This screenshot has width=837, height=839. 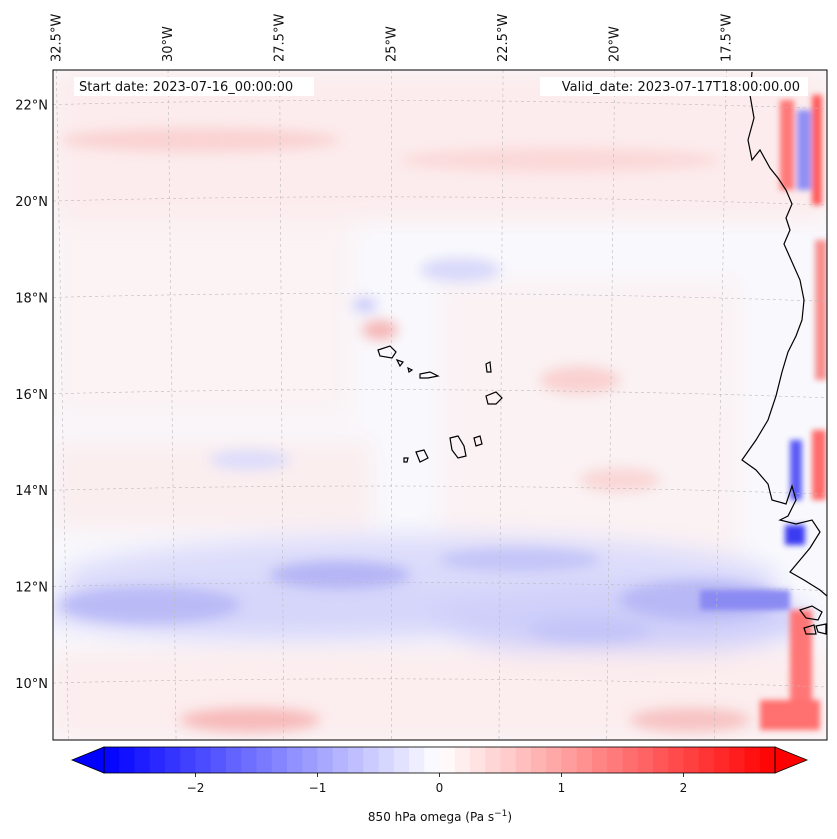 What do you see at coordinates (406, 460) in the screenshot?
I see `brava-island` at bounding box center [406, 460].